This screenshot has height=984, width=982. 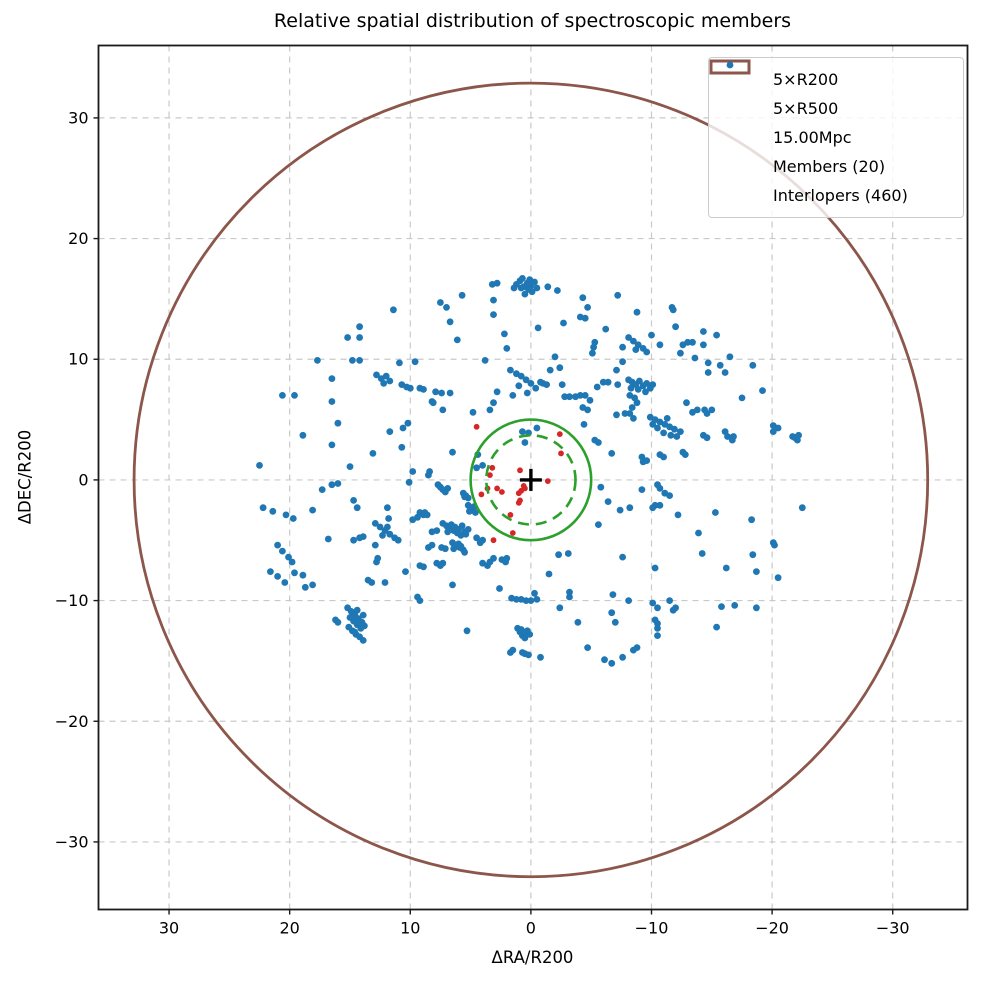 I want to click on legend-entry-0: 5×R200, so click(x=831, y=76).